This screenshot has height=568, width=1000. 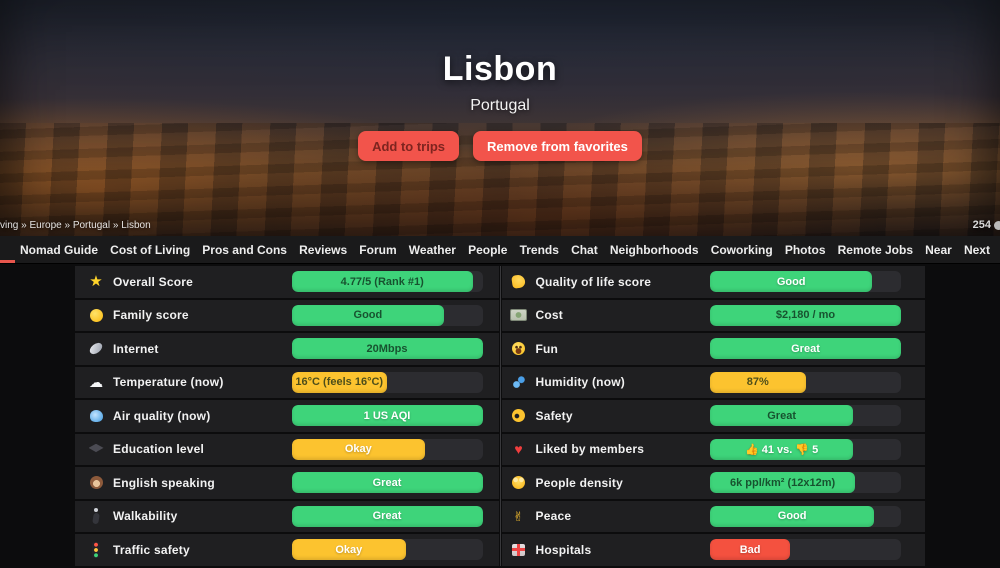 What do you see at coordinates (96, 449) in the screenshot?
I see `graduation-cap-icon` at bounding box center [96, 449].